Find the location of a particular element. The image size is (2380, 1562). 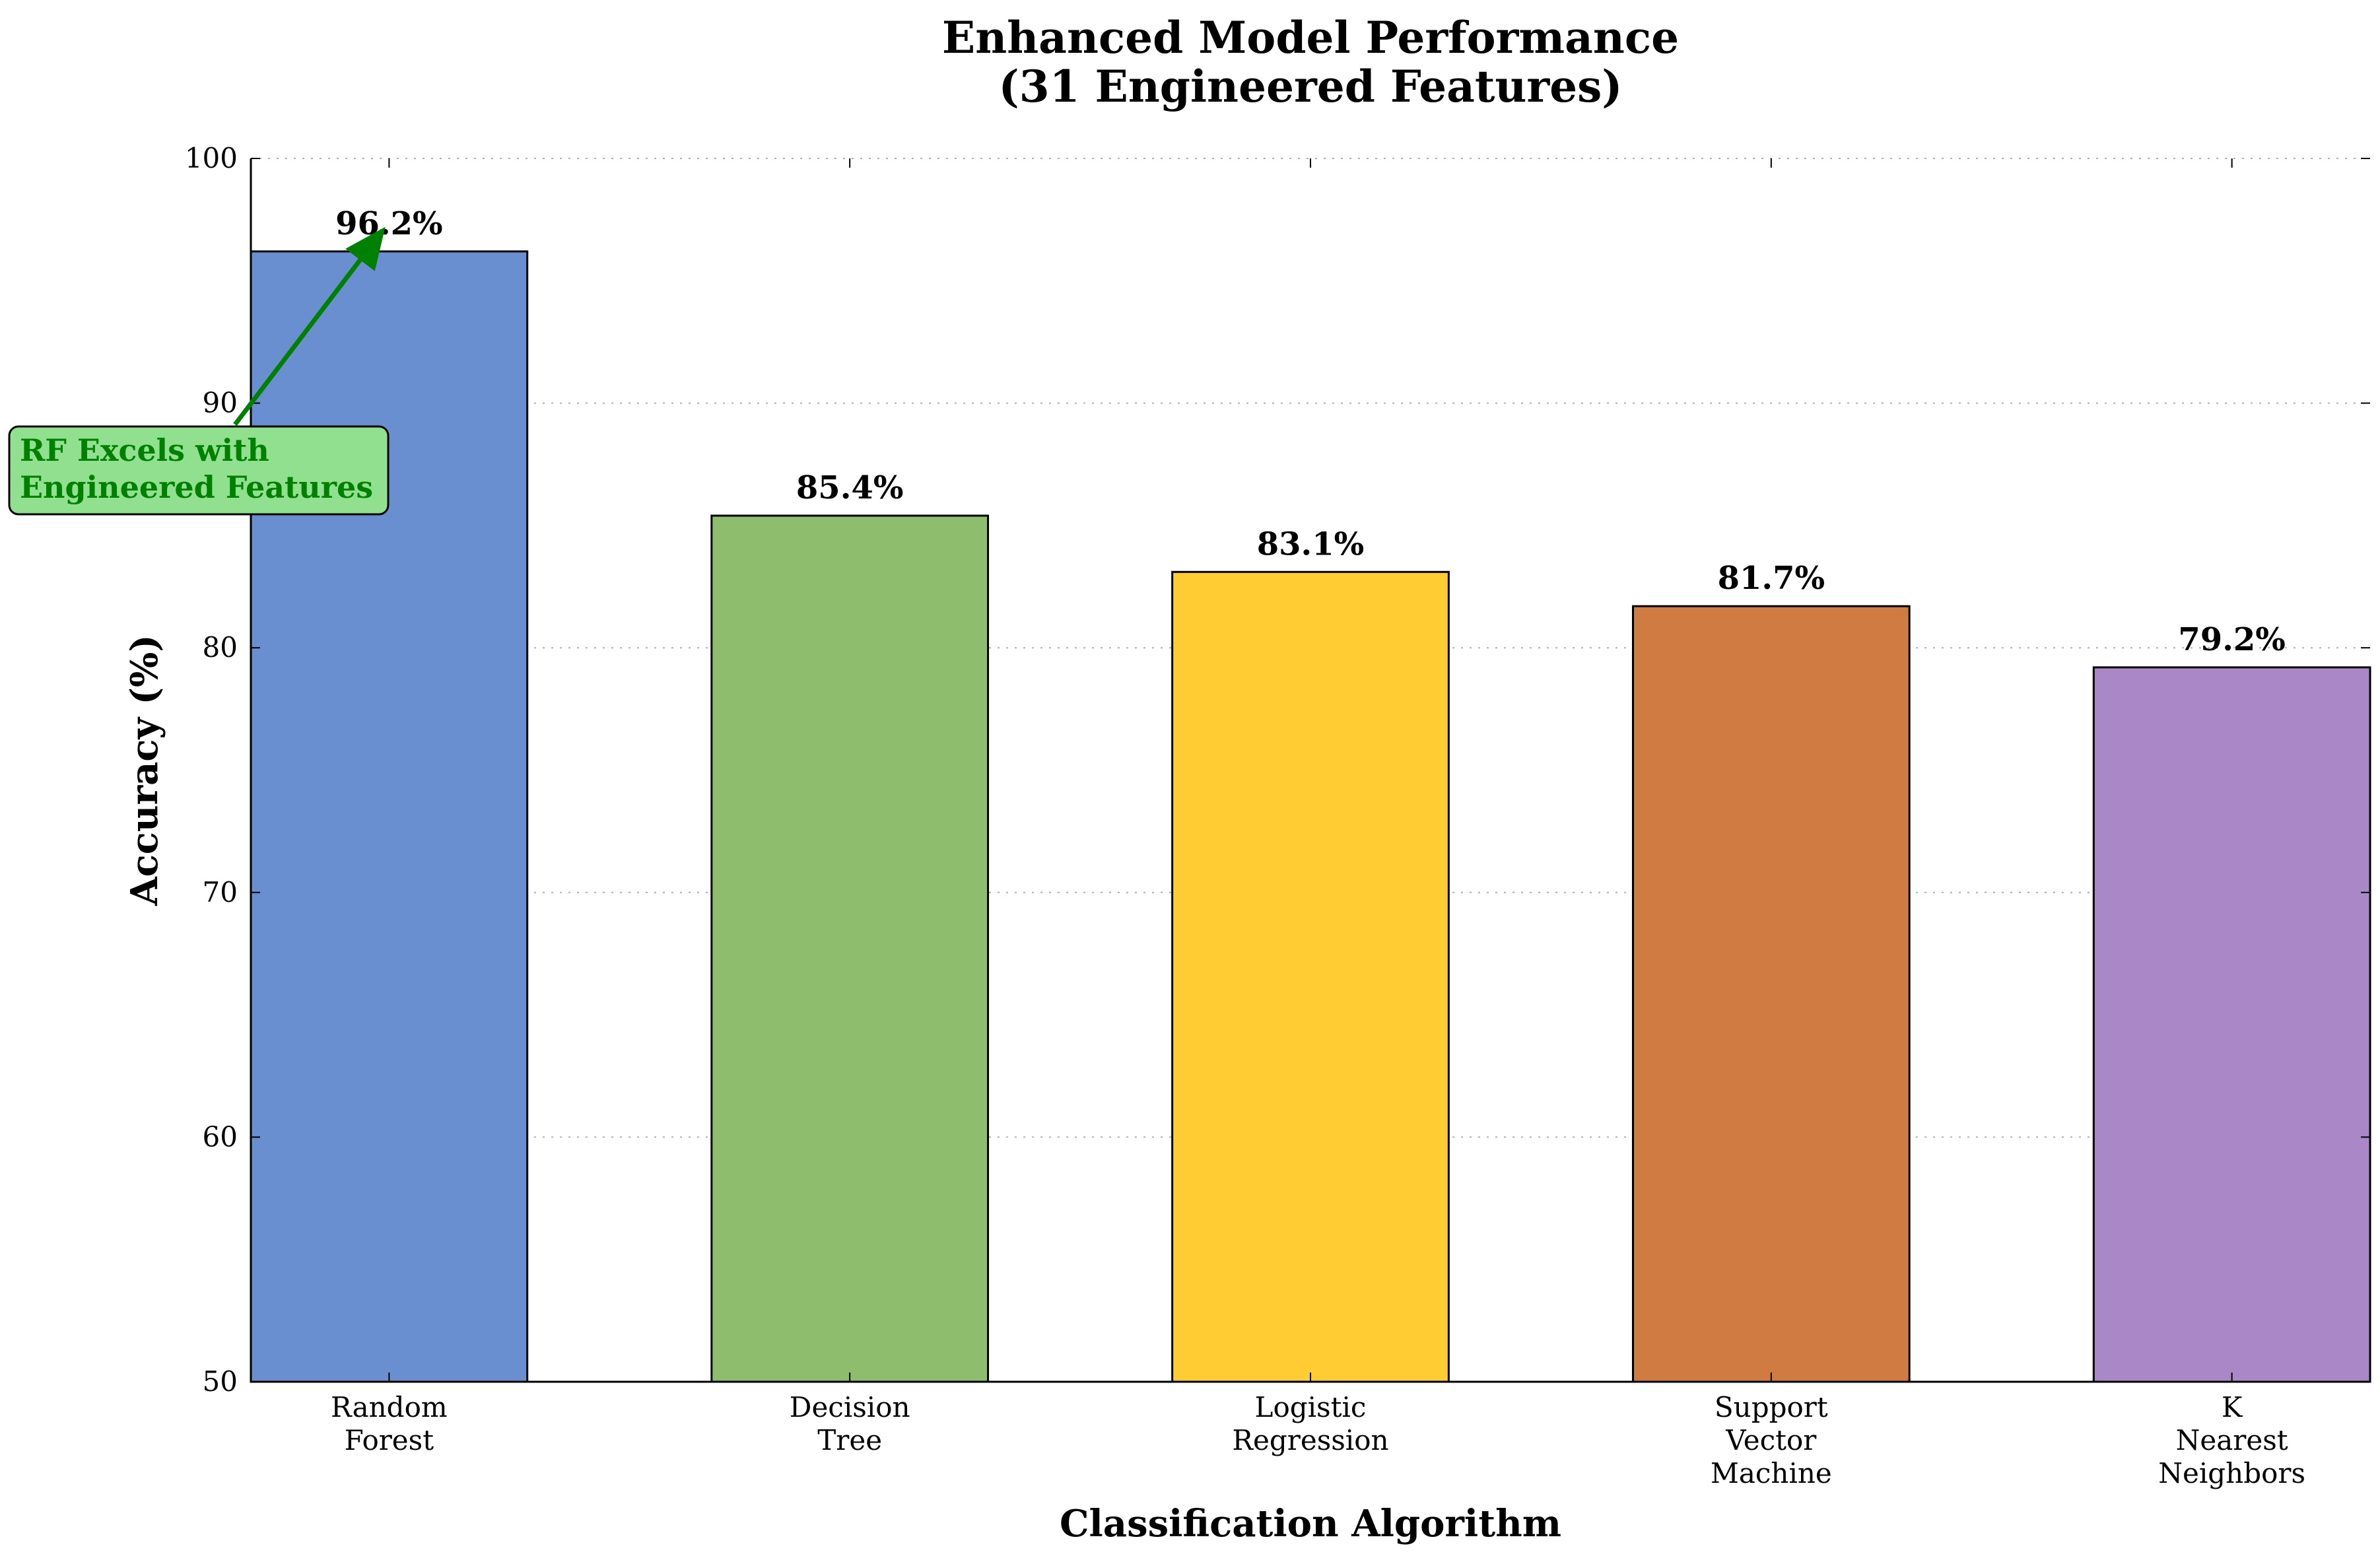

value-label-1: 85.4% is located at coordinates (850, 487).